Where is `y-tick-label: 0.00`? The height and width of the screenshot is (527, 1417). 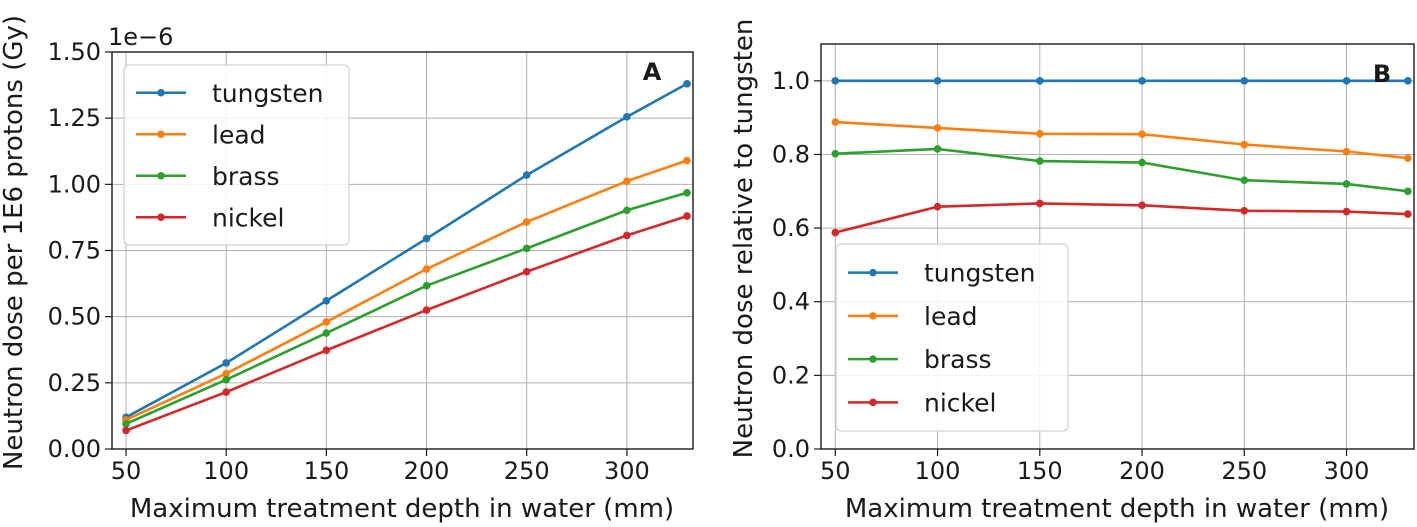
y-tick-label: 0.00 is located at coordinates (74, 449).